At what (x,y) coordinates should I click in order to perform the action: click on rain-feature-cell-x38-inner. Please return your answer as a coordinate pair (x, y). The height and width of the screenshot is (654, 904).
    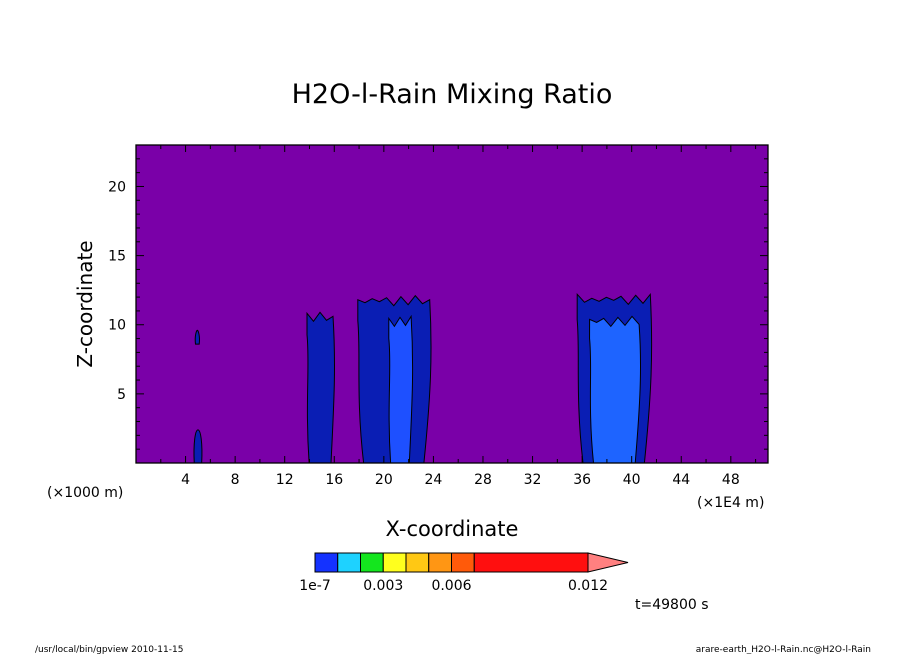
    Looking at the image, I should click on (615, 389).